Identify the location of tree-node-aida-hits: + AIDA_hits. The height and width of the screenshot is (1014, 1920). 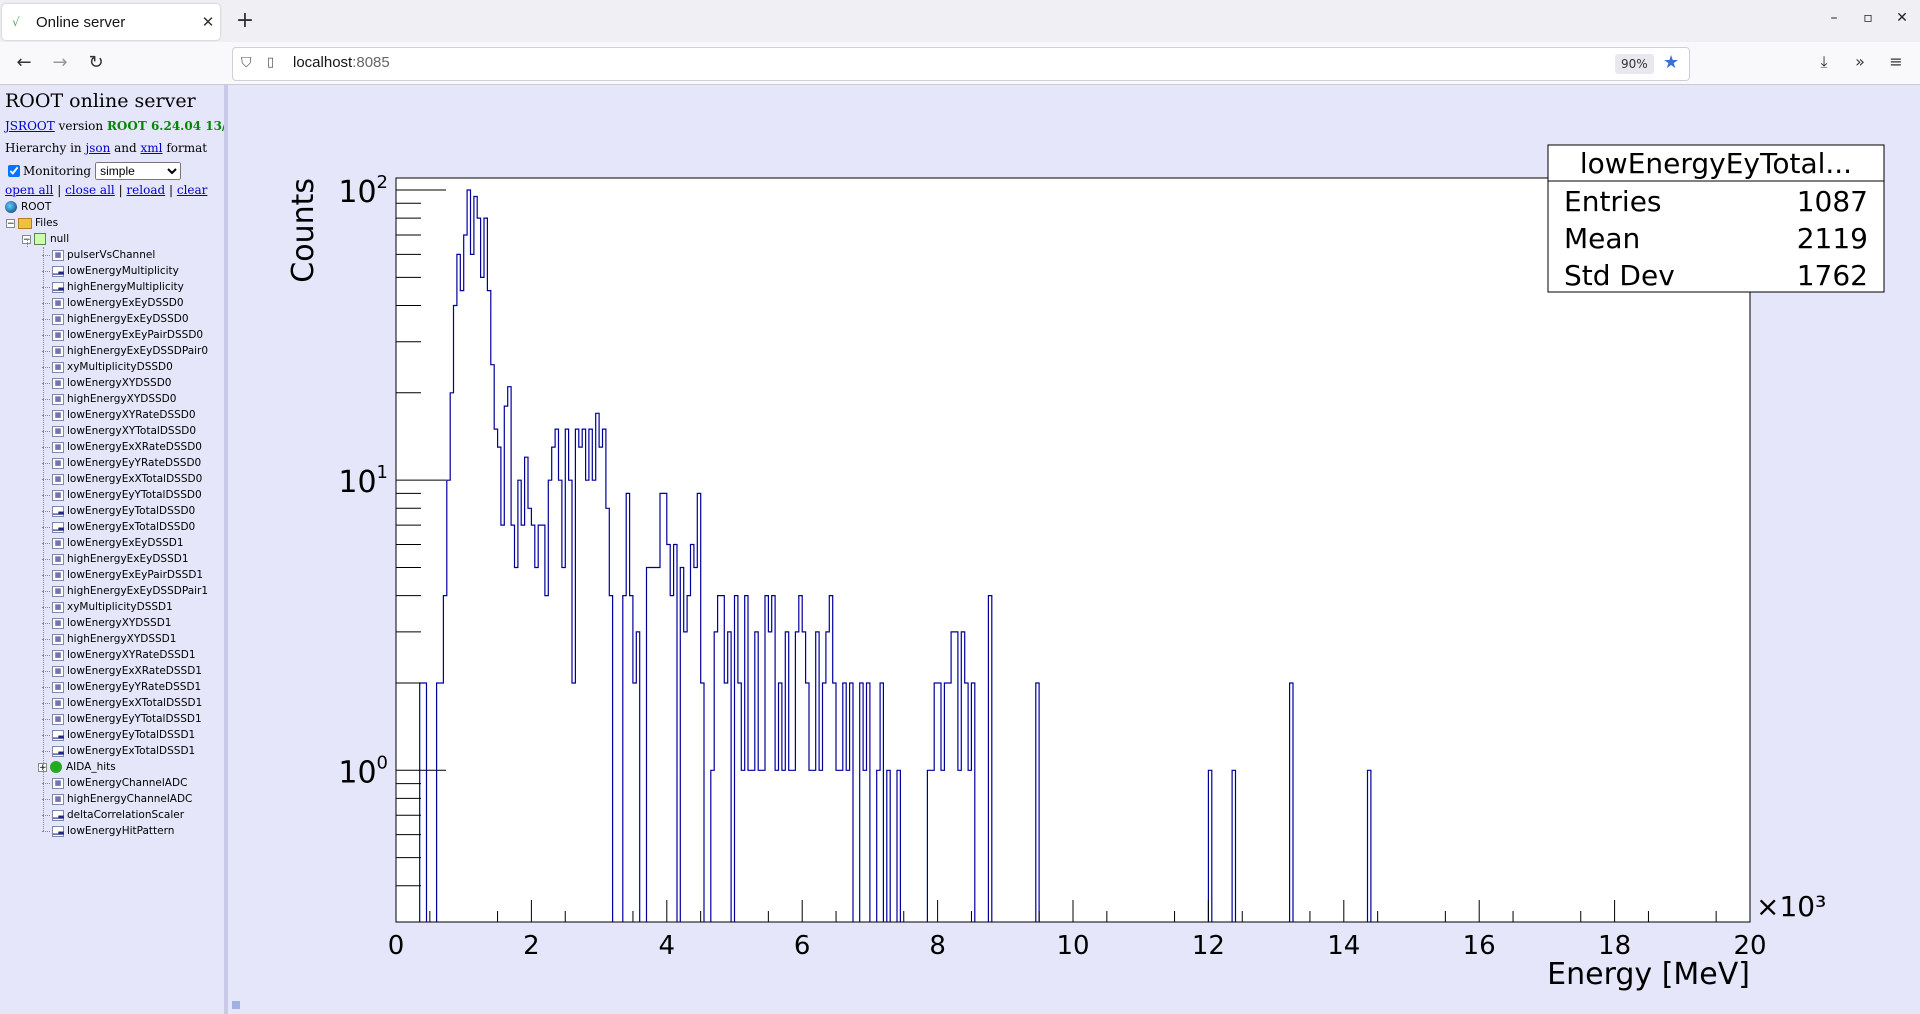
(77, 767).